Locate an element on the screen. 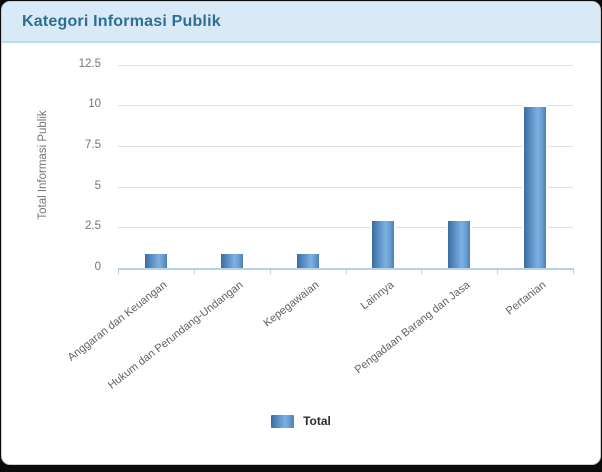 This screenshot has height=472, width=602. chart-title: Kategori Informasi Publik is located at coordinates (121, 21).